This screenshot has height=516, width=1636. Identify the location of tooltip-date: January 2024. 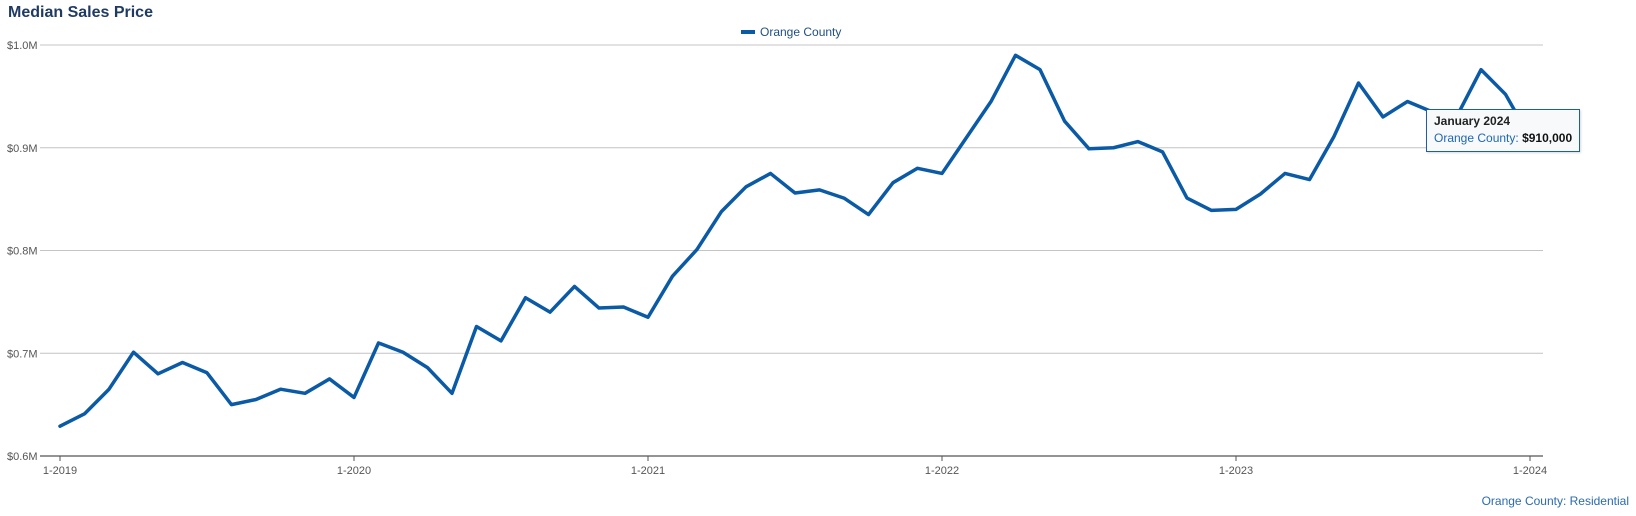
(1472, 121).